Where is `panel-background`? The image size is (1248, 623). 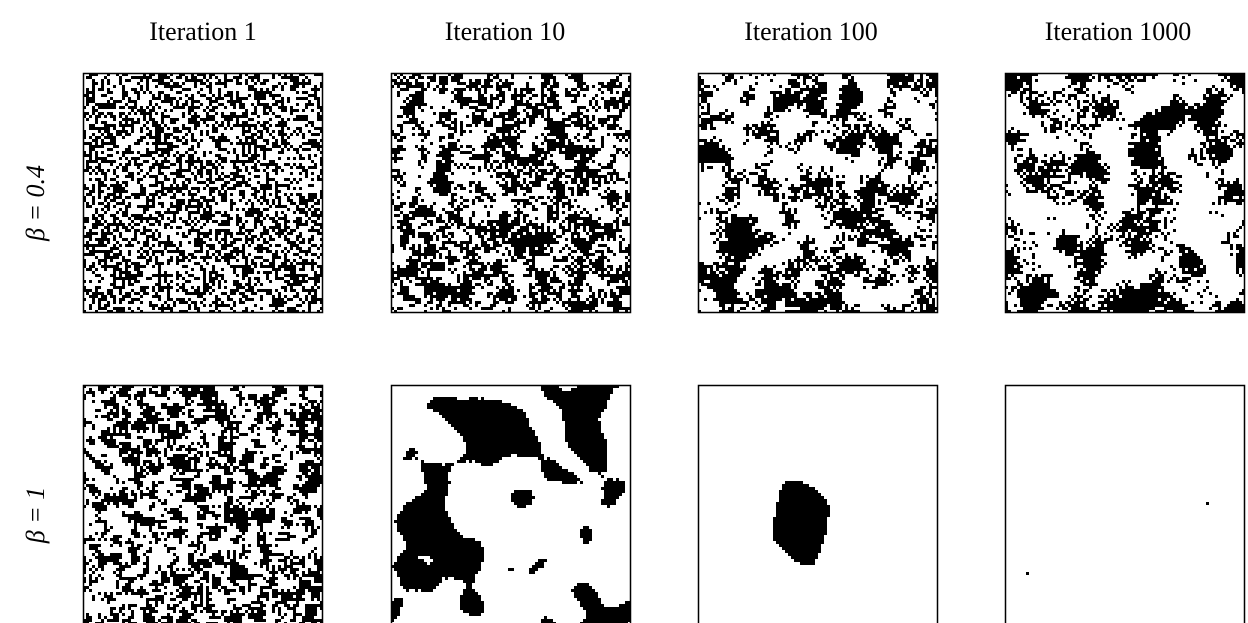 panel-background is located at coordinates (1125, 504).